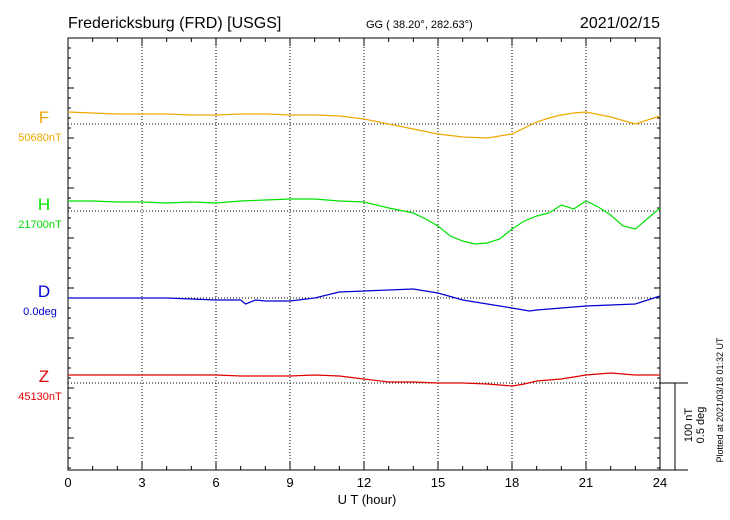 This screenshot has width=730, height=520. Describe the element at coordinates (215, 482) in the screenshot. I see `x-tick-label: 6` at that location.